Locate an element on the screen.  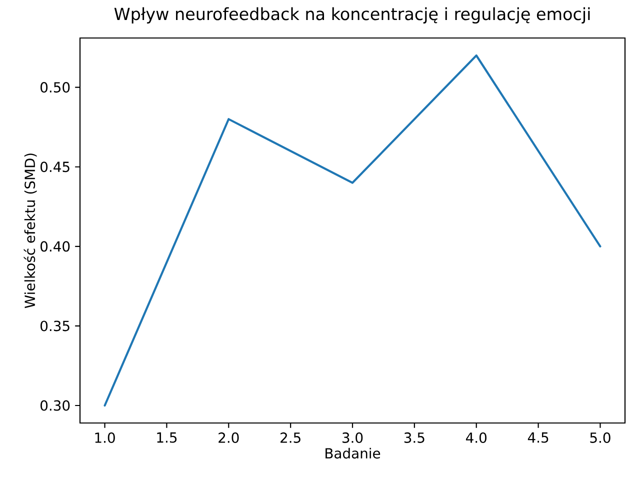
y-axis-title: Wielkość efektu (SMD) is located at coordinates (30, 231).